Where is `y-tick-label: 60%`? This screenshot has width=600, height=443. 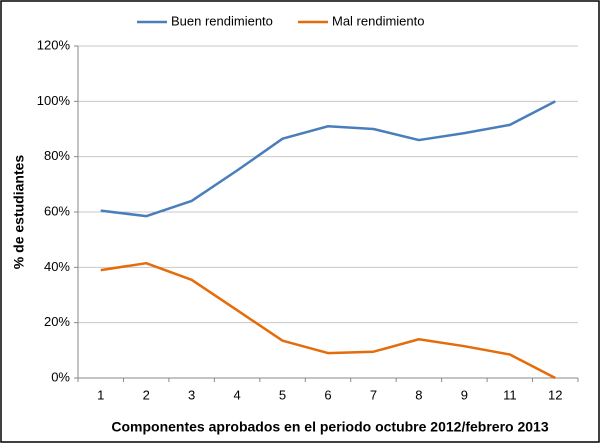
y-tick-label: 60% is located at coordinates (57, 210).